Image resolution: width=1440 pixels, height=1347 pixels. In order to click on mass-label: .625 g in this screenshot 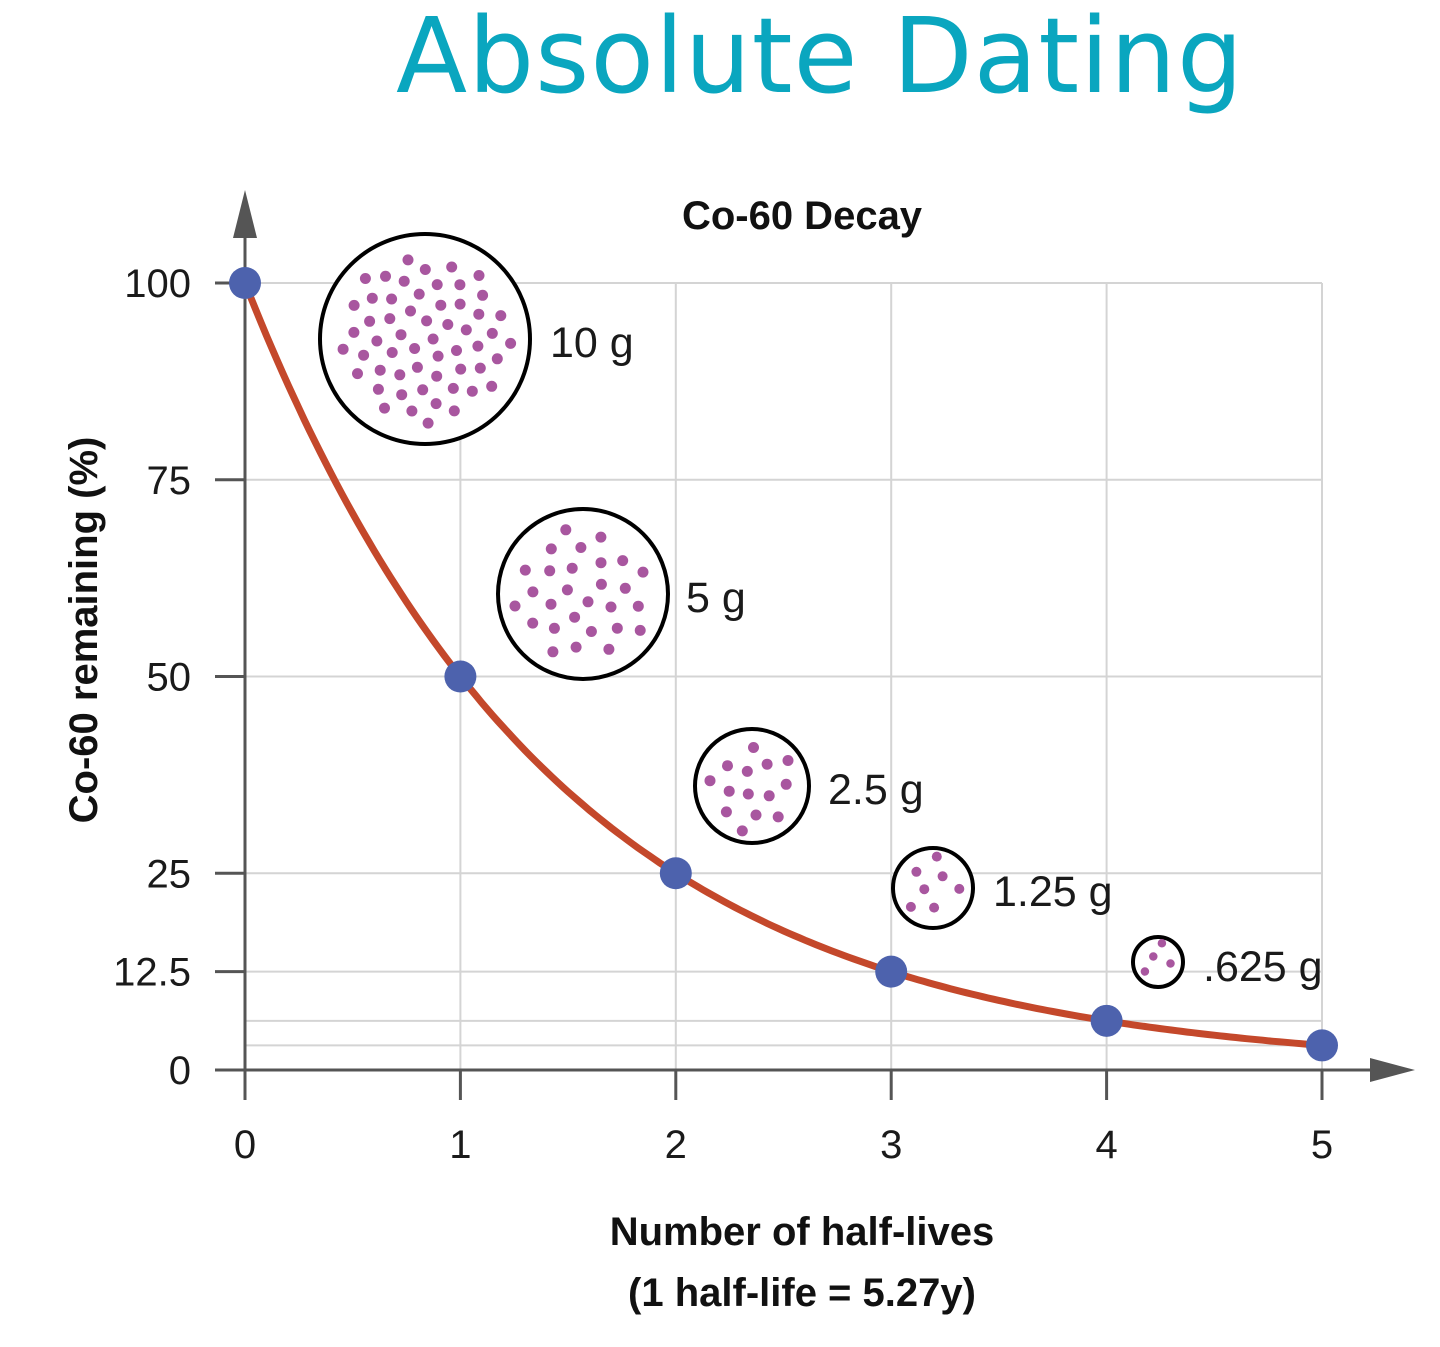, I will do `click(1263, 967)`.